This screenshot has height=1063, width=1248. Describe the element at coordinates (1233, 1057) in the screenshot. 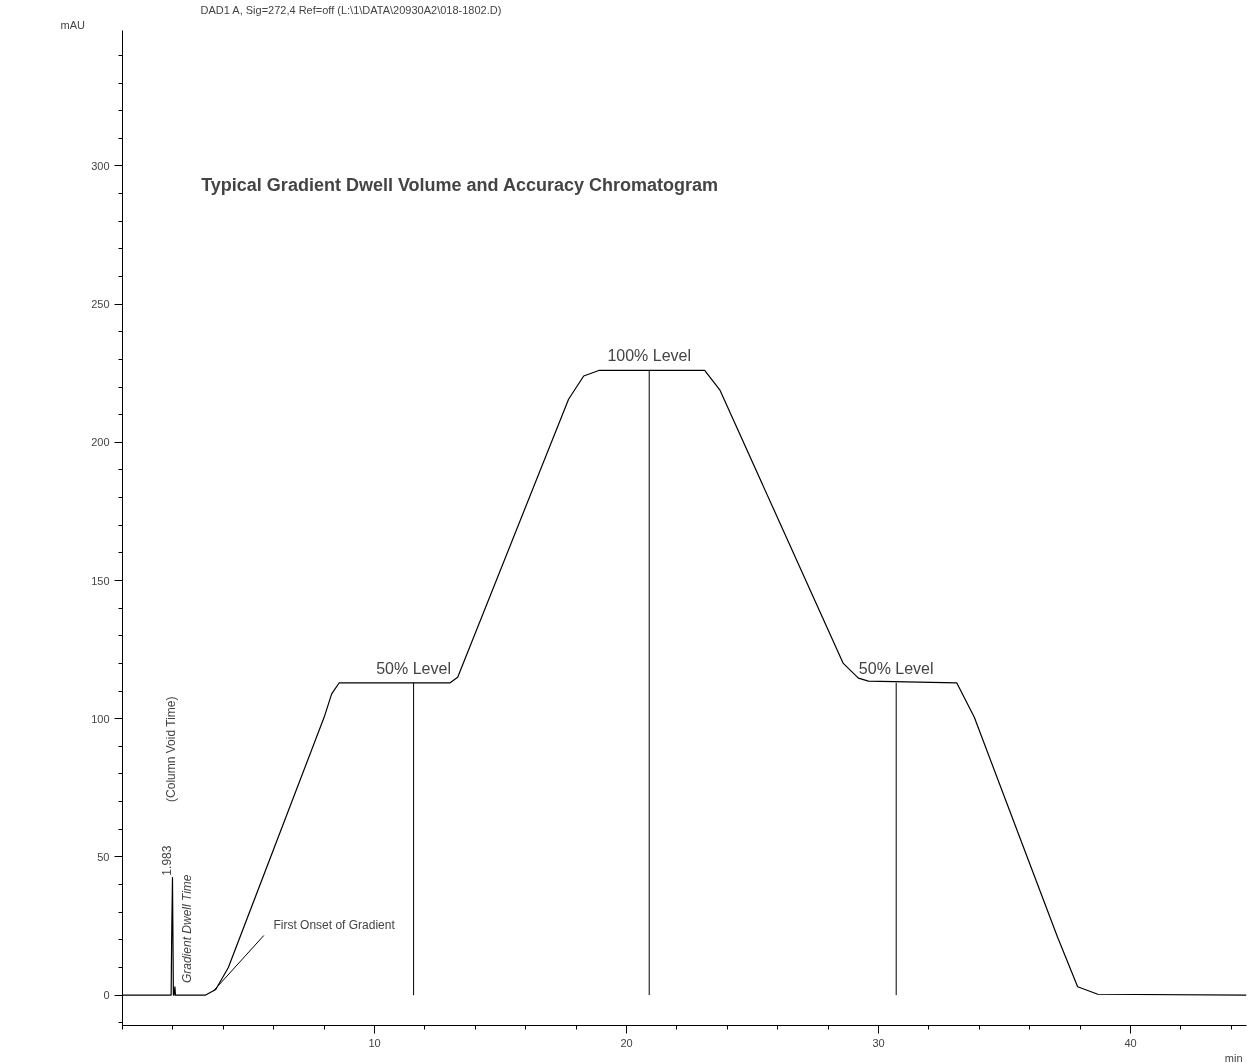

I see `x-axis-title: min` at that location.